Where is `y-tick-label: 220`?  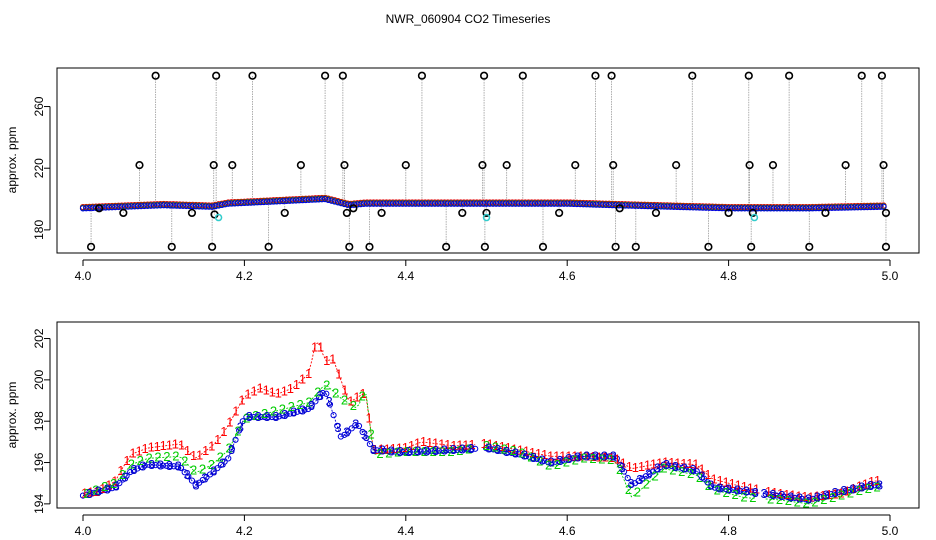
y-tick-label: 220 is located at coordinates (39, 168).